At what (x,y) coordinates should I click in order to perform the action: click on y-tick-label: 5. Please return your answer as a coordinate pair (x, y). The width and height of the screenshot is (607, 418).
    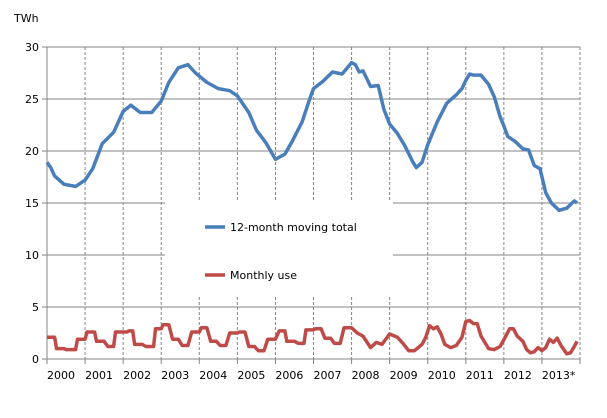
    Looking at the image, I should click on (35, 307).